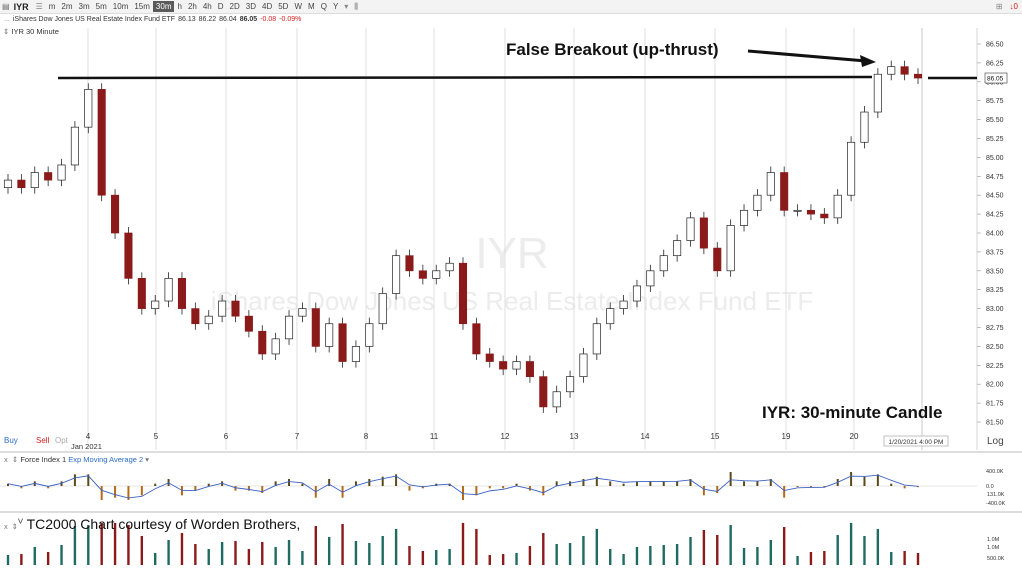  I want to click on tf-2h: 2h, so click(192, 6).